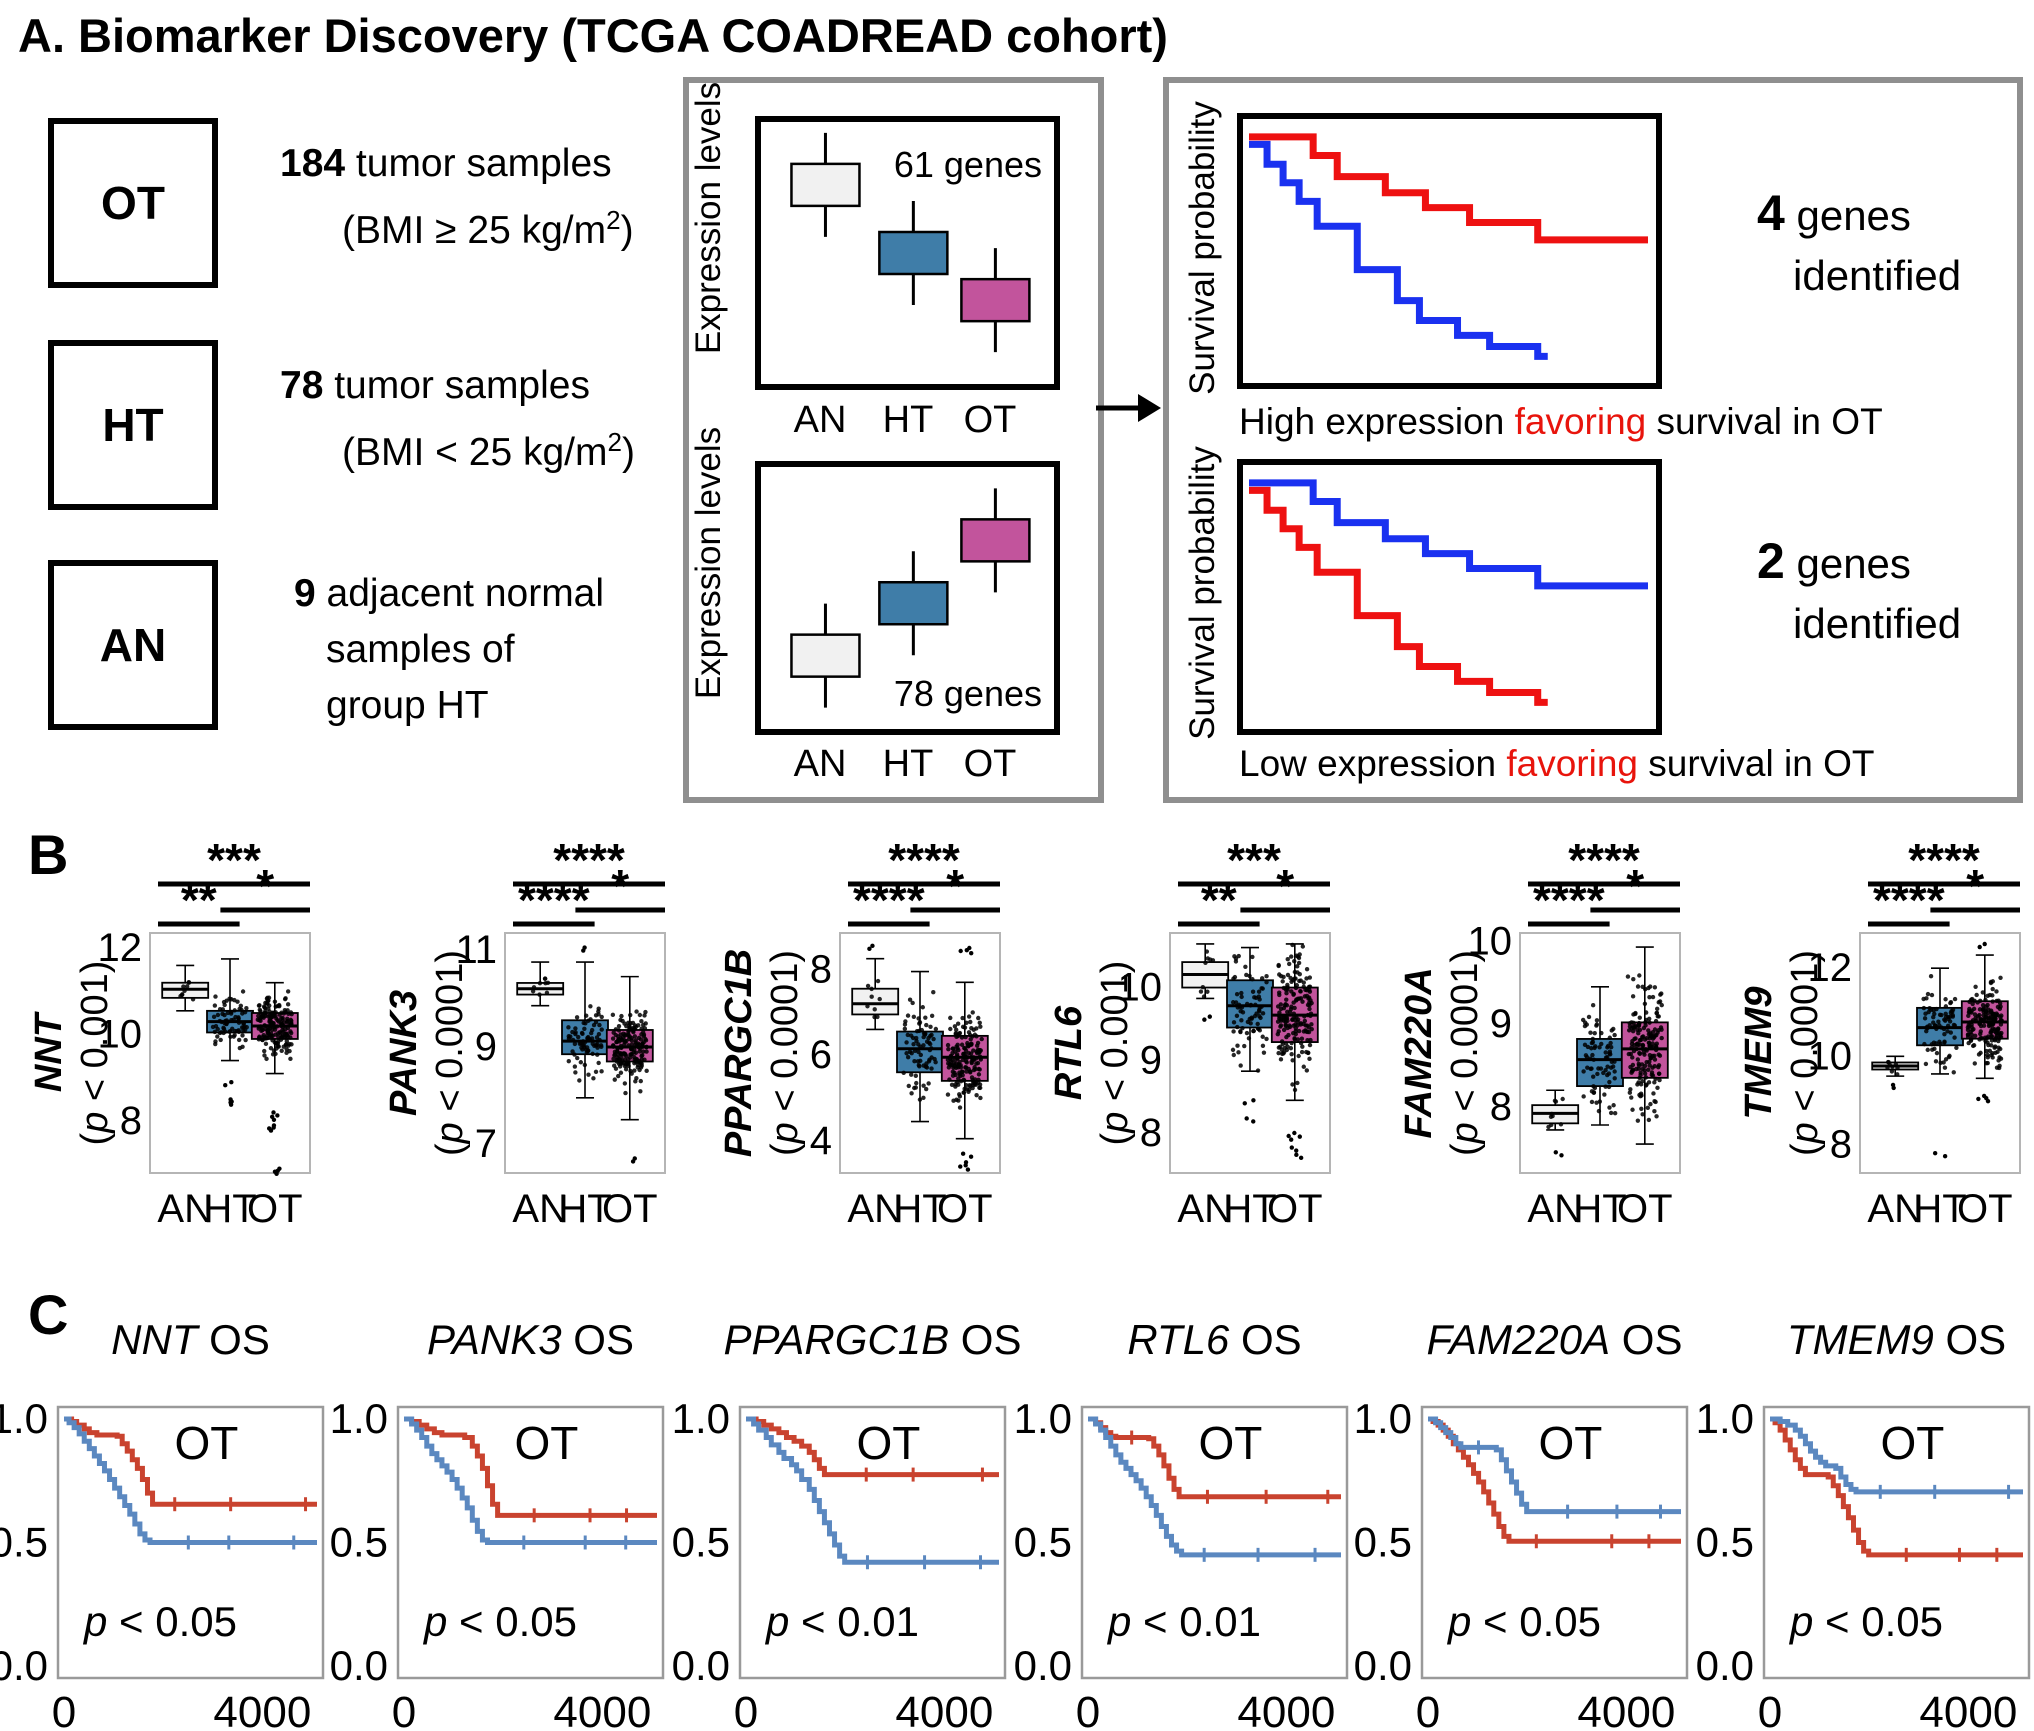  I want to click on gene-name: PPARGC1B, so click(739, 1053).